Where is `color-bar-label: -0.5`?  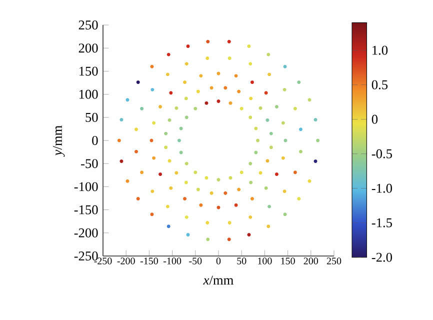
color-bar-label: -0.5 is located at coordinates (382, 153).